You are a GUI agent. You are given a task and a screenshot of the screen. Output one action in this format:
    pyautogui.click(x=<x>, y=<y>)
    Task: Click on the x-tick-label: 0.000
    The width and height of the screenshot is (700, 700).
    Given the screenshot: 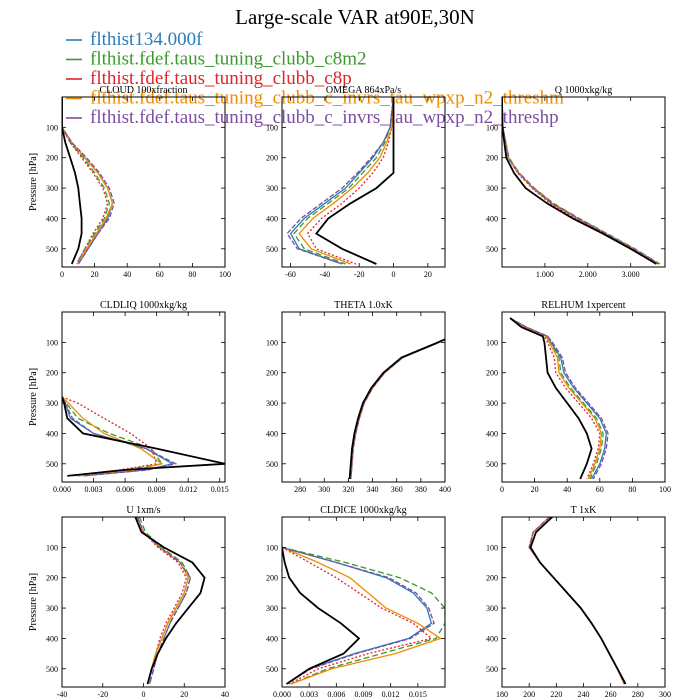 What is the action you would take?
    pyautogui.click(x=282, y=694)
    